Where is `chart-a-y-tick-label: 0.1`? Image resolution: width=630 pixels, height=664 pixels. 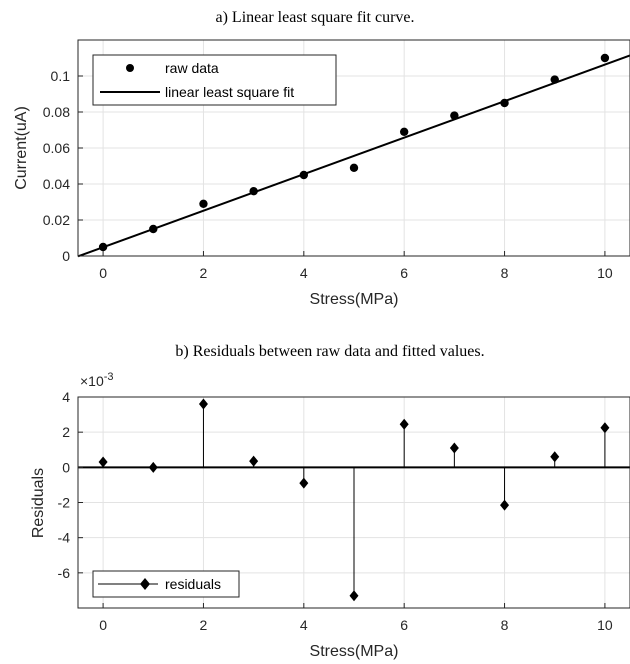
chart-a-y-tick-label: 0.1 is located at coordinates (61, 76).